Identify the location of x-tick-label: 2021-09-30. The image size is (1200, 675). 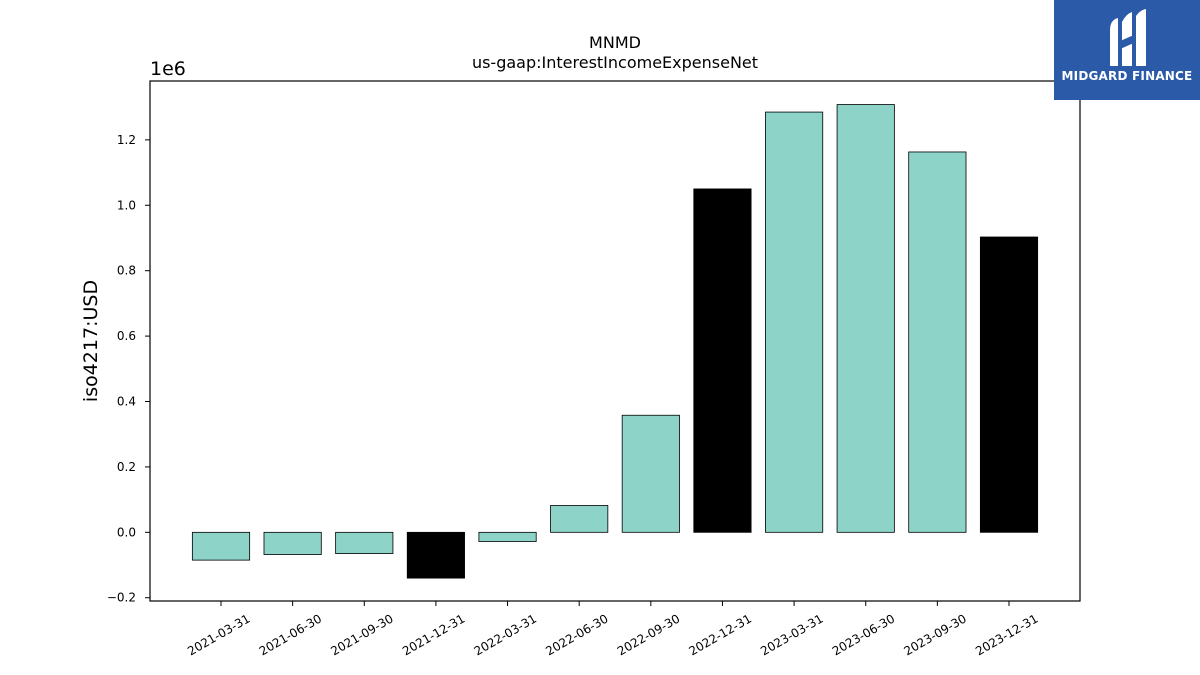
(361, 634).